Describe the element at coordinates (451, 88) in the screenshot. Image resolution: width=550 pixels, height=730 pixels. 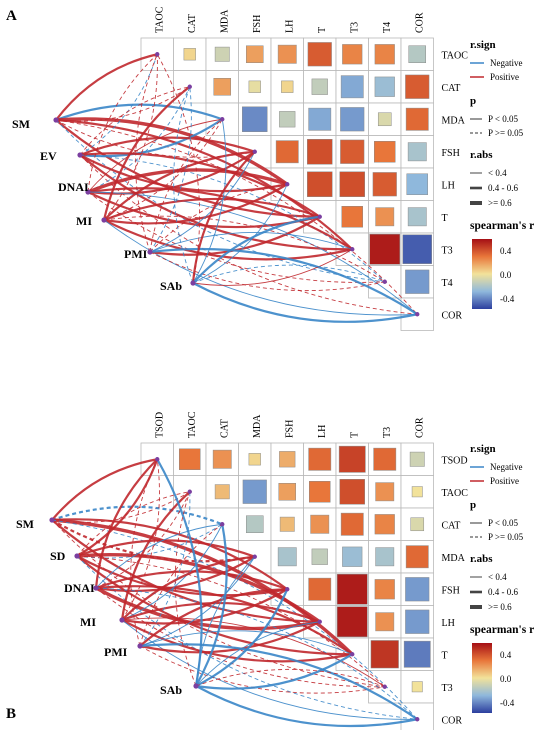
I see `row-label: CAT` at that location.